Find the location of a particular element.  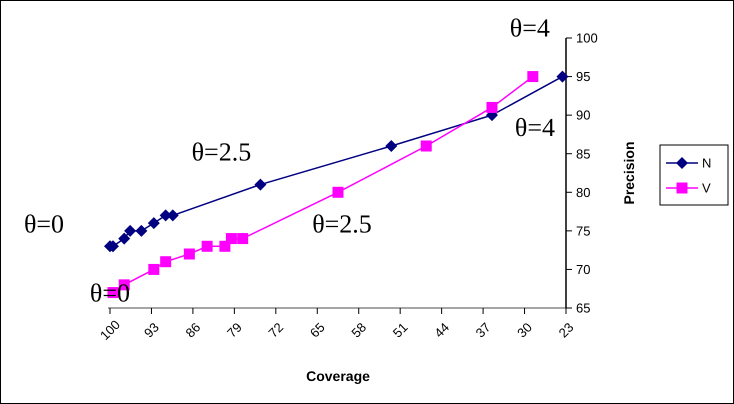

x-tick-label: 65 is located at coordinates (317, 330).